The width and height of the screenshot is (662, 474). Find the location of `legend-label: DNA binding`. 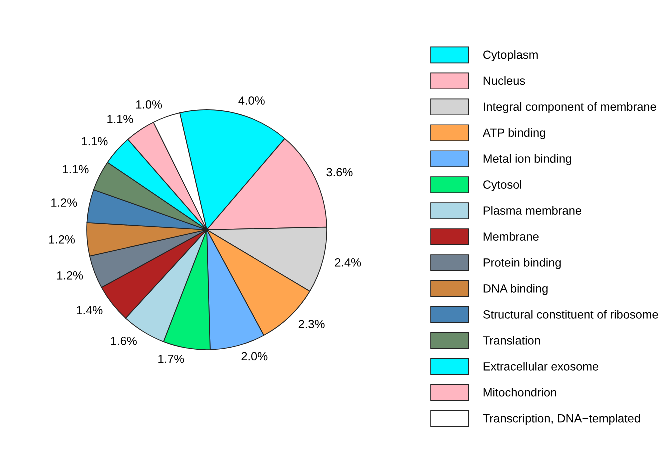

legend-label: DNA binding is located at coordinates (516, 290).